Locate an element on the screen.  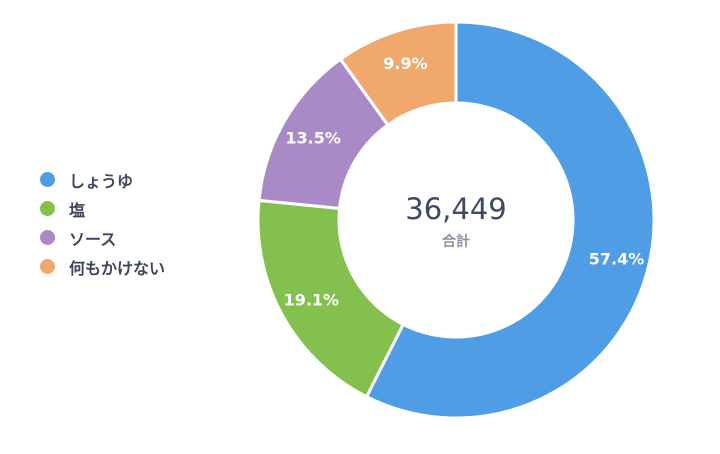
slice-value-label-3: 13.5% is located at coordinates (313, 138).